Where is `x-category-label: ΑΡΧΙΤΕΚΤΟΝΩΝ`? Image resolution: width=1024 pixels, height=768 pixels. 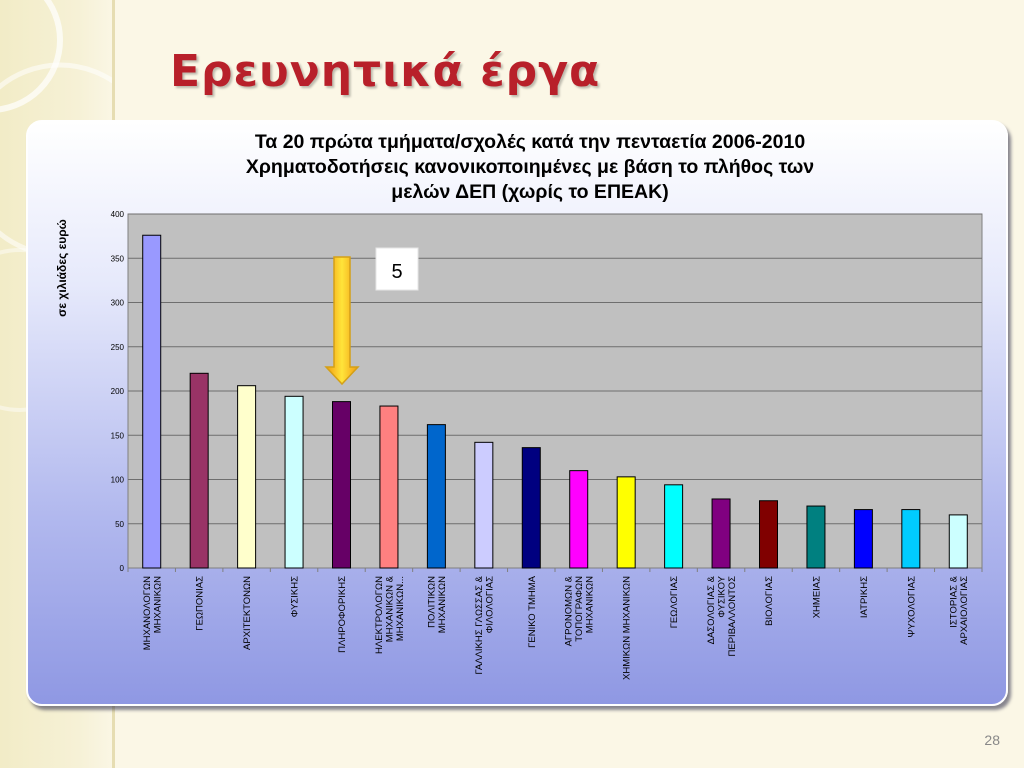 x-category-label: ΑΡΧΙΤΕΚΤΟΝΩΝ is located at coordinates (247, 613).